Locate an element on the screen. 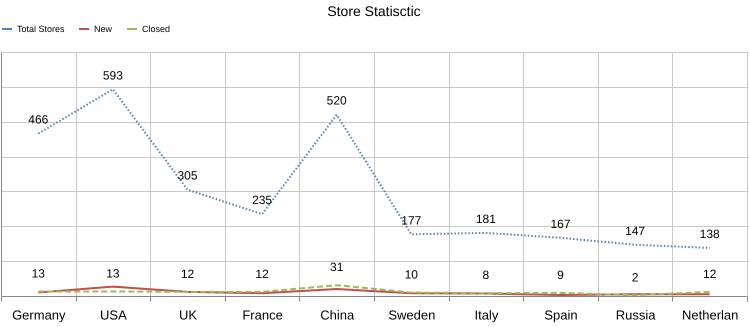 This screenshot has width=750, height=327. data-label: 10 is located at coordinates (411, 275).